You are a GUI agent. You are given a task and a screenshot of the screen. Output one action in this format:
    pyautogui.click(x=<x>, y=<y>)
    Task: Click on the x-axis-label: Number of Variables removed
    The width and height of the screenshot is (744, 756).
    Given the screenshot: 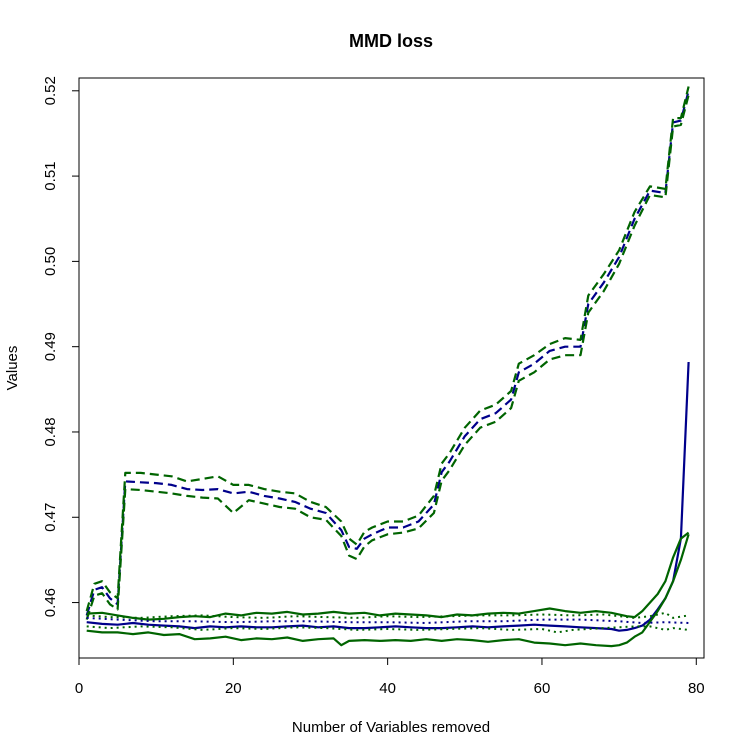 What is the action you would take?
    pyautogui.click(x=391, y=727)
    